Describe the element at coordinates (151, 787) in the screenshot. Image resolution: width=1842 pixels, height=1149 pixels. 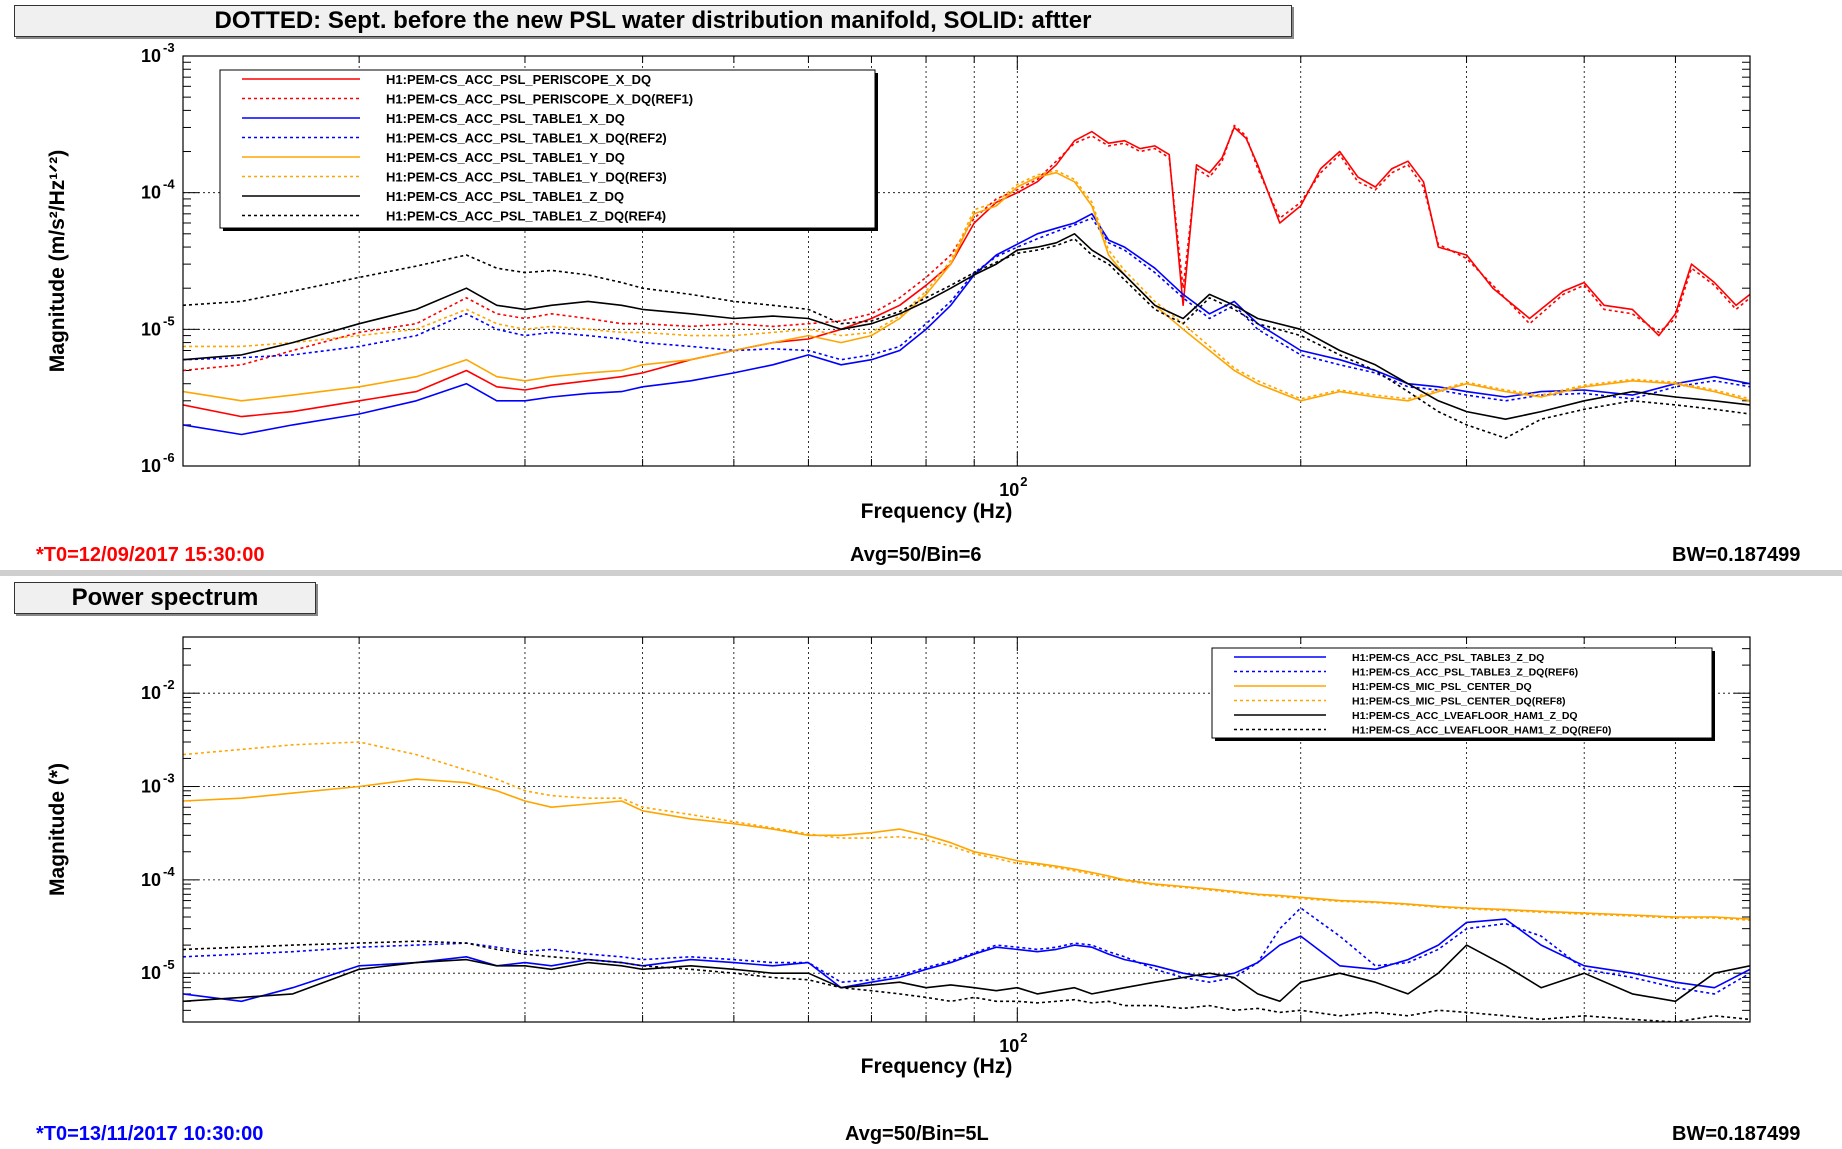
I see `bottom-y-tick-label-2: 10` at that location.